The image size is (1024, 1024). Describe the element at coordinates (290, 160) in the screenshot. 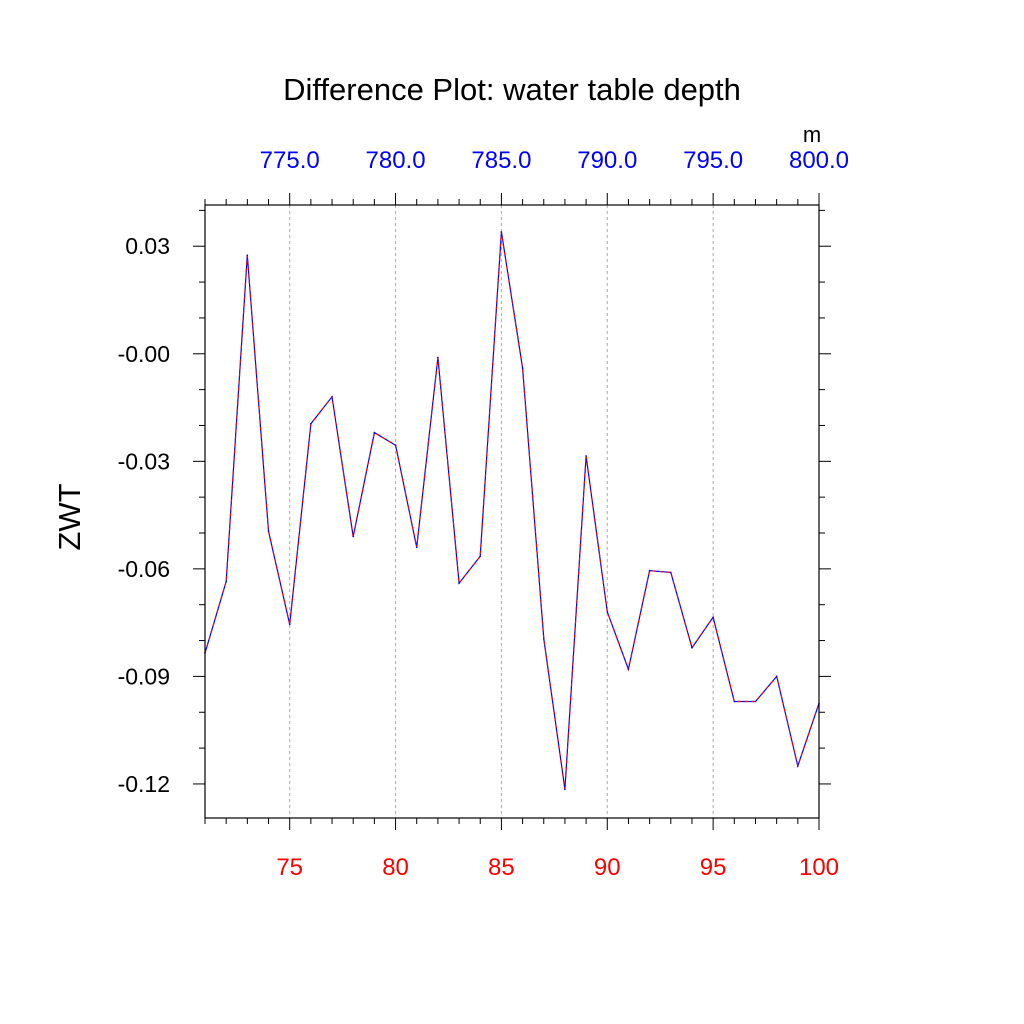

I see `top-tick-label: 775.0` at that location.